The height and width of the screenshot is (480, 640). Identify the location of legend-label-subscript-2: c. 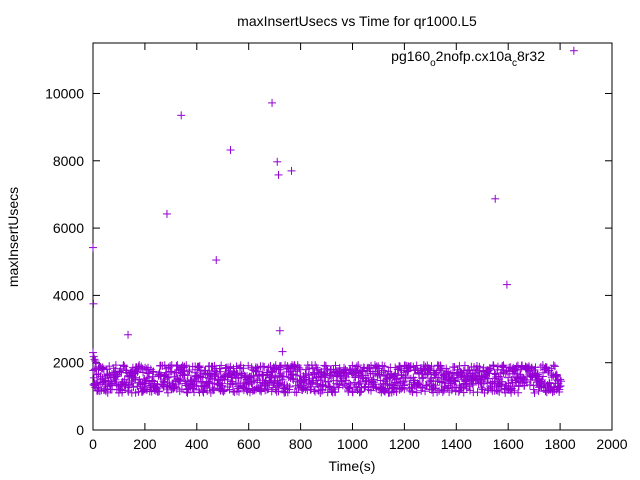
(514, 63).